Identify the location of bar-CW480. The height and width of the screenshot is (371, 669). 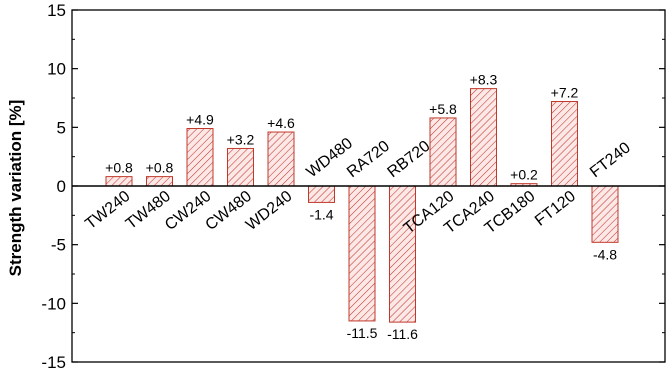
(240, 167).